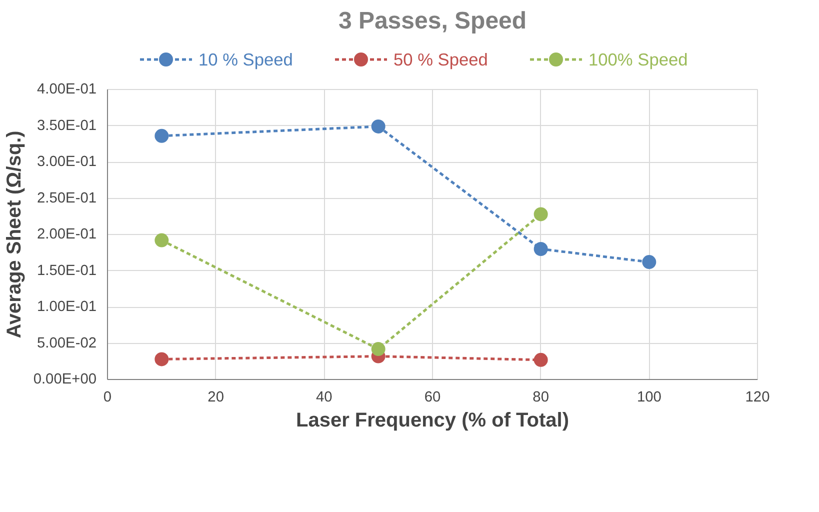 This screenshot has height=512, width=819. Describe the element at coordinates (540, 398) in the screenshot. I see `x-tick-label: 80` at that location.